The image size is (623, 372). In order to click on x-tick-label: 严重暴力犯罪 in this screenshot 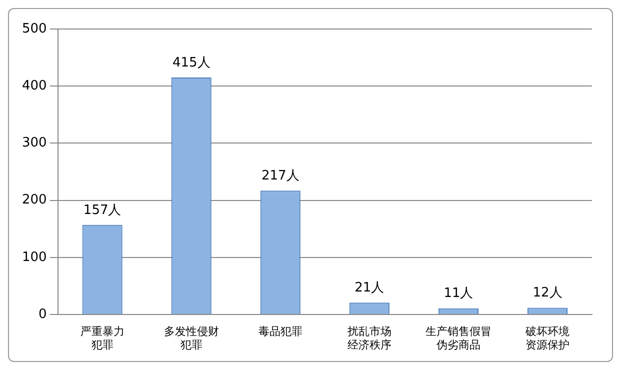, I will do `click(102, 338)`.